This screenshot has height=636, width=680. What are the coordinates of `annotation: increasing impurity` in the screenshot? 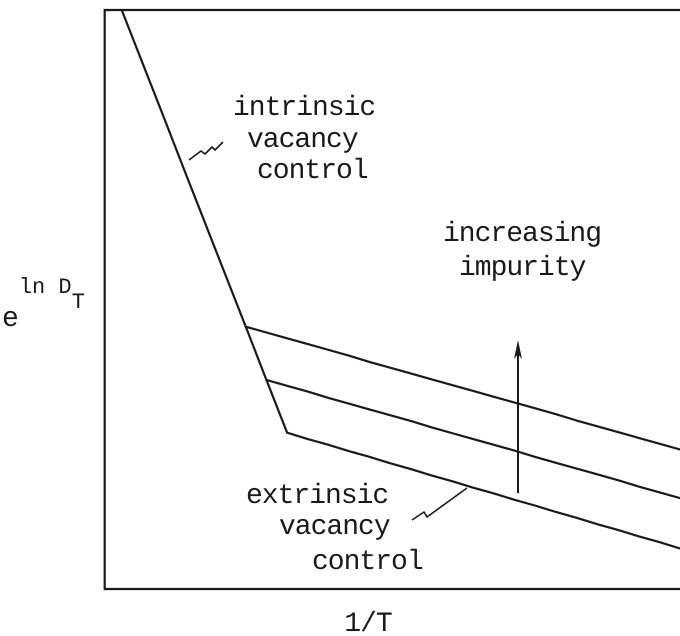 It's located at (522, 251).